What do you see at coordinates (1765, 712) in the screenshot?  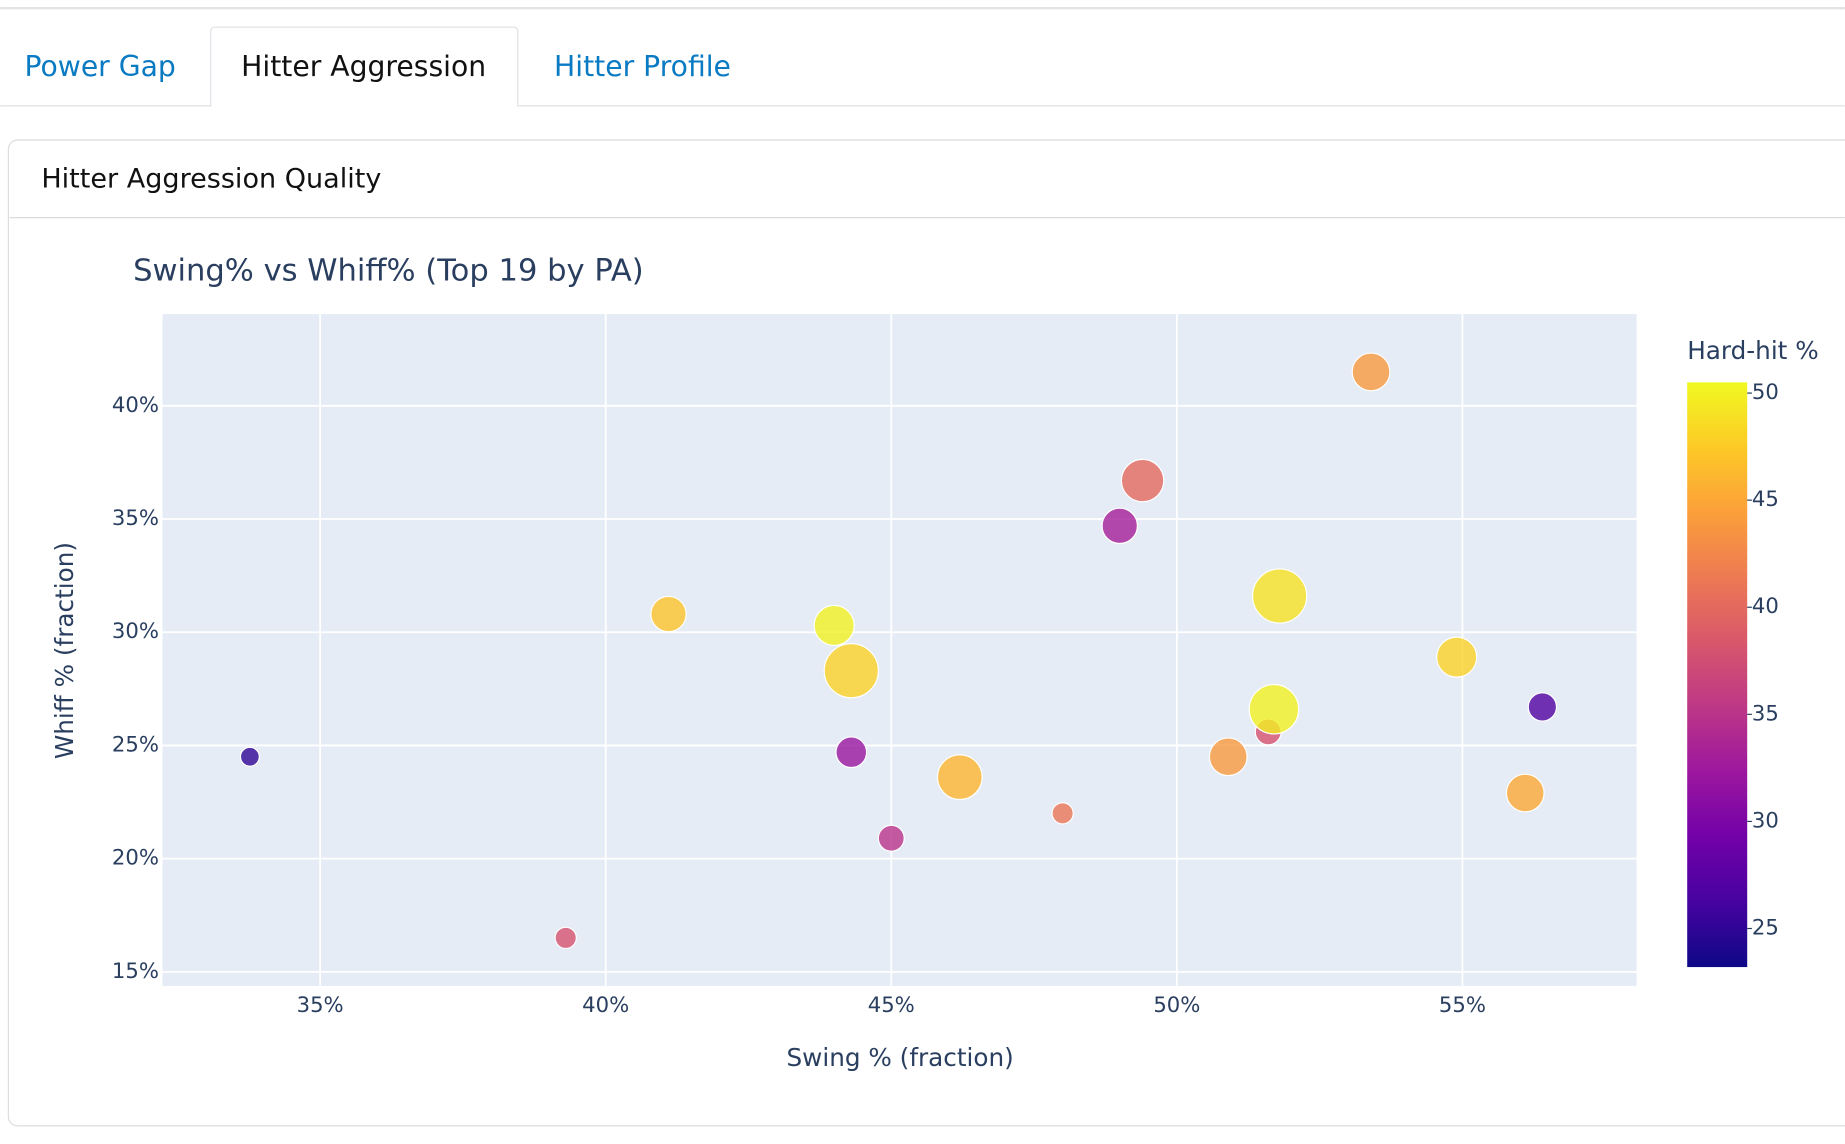 I see `colorbar-tick-label: 35` at bounding box center [1765, 712].